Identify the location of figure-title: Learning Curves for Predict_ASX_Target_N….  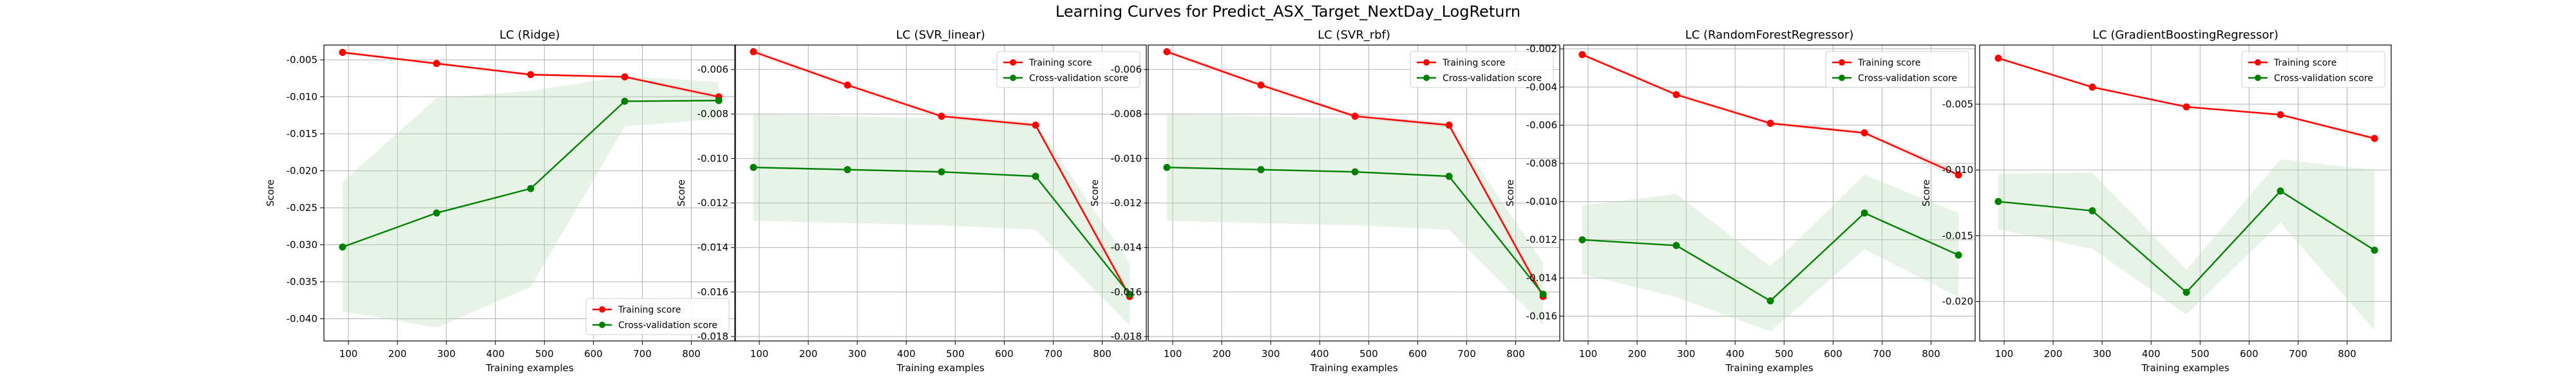
(1288, 12).